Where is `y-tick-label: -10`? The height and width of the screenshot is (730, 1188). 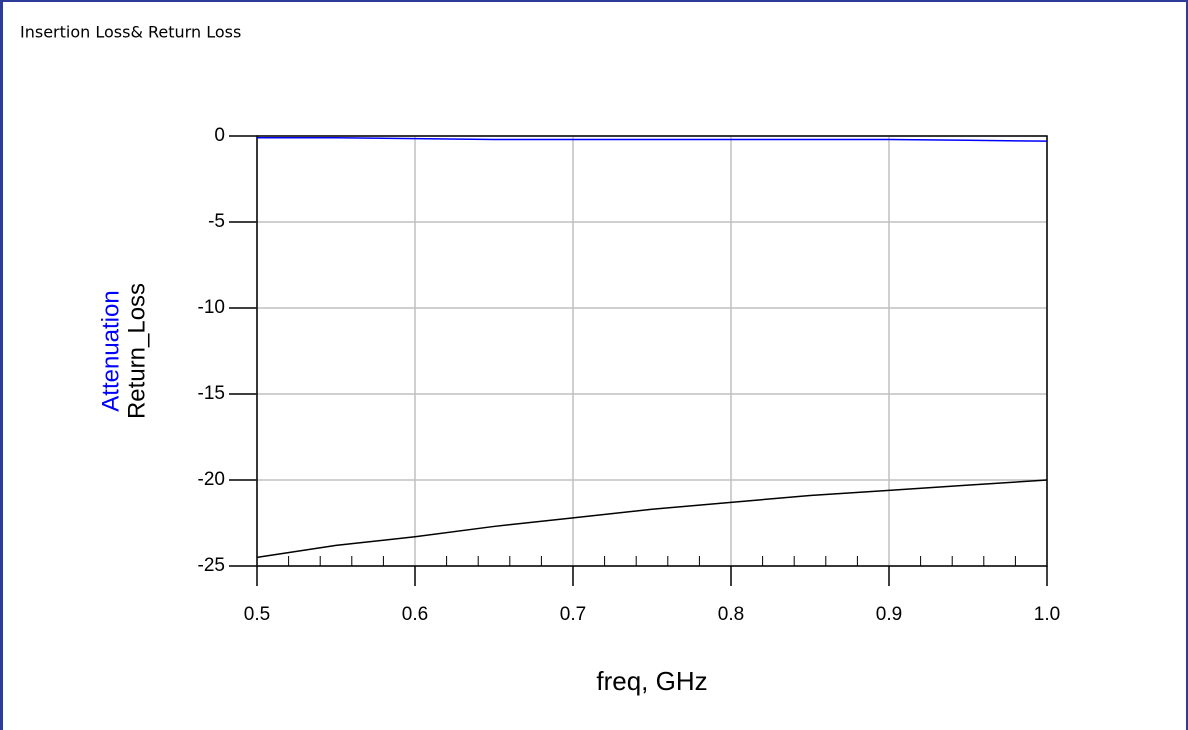
y-tick-label: -10 is located at coordinates (211, 307).